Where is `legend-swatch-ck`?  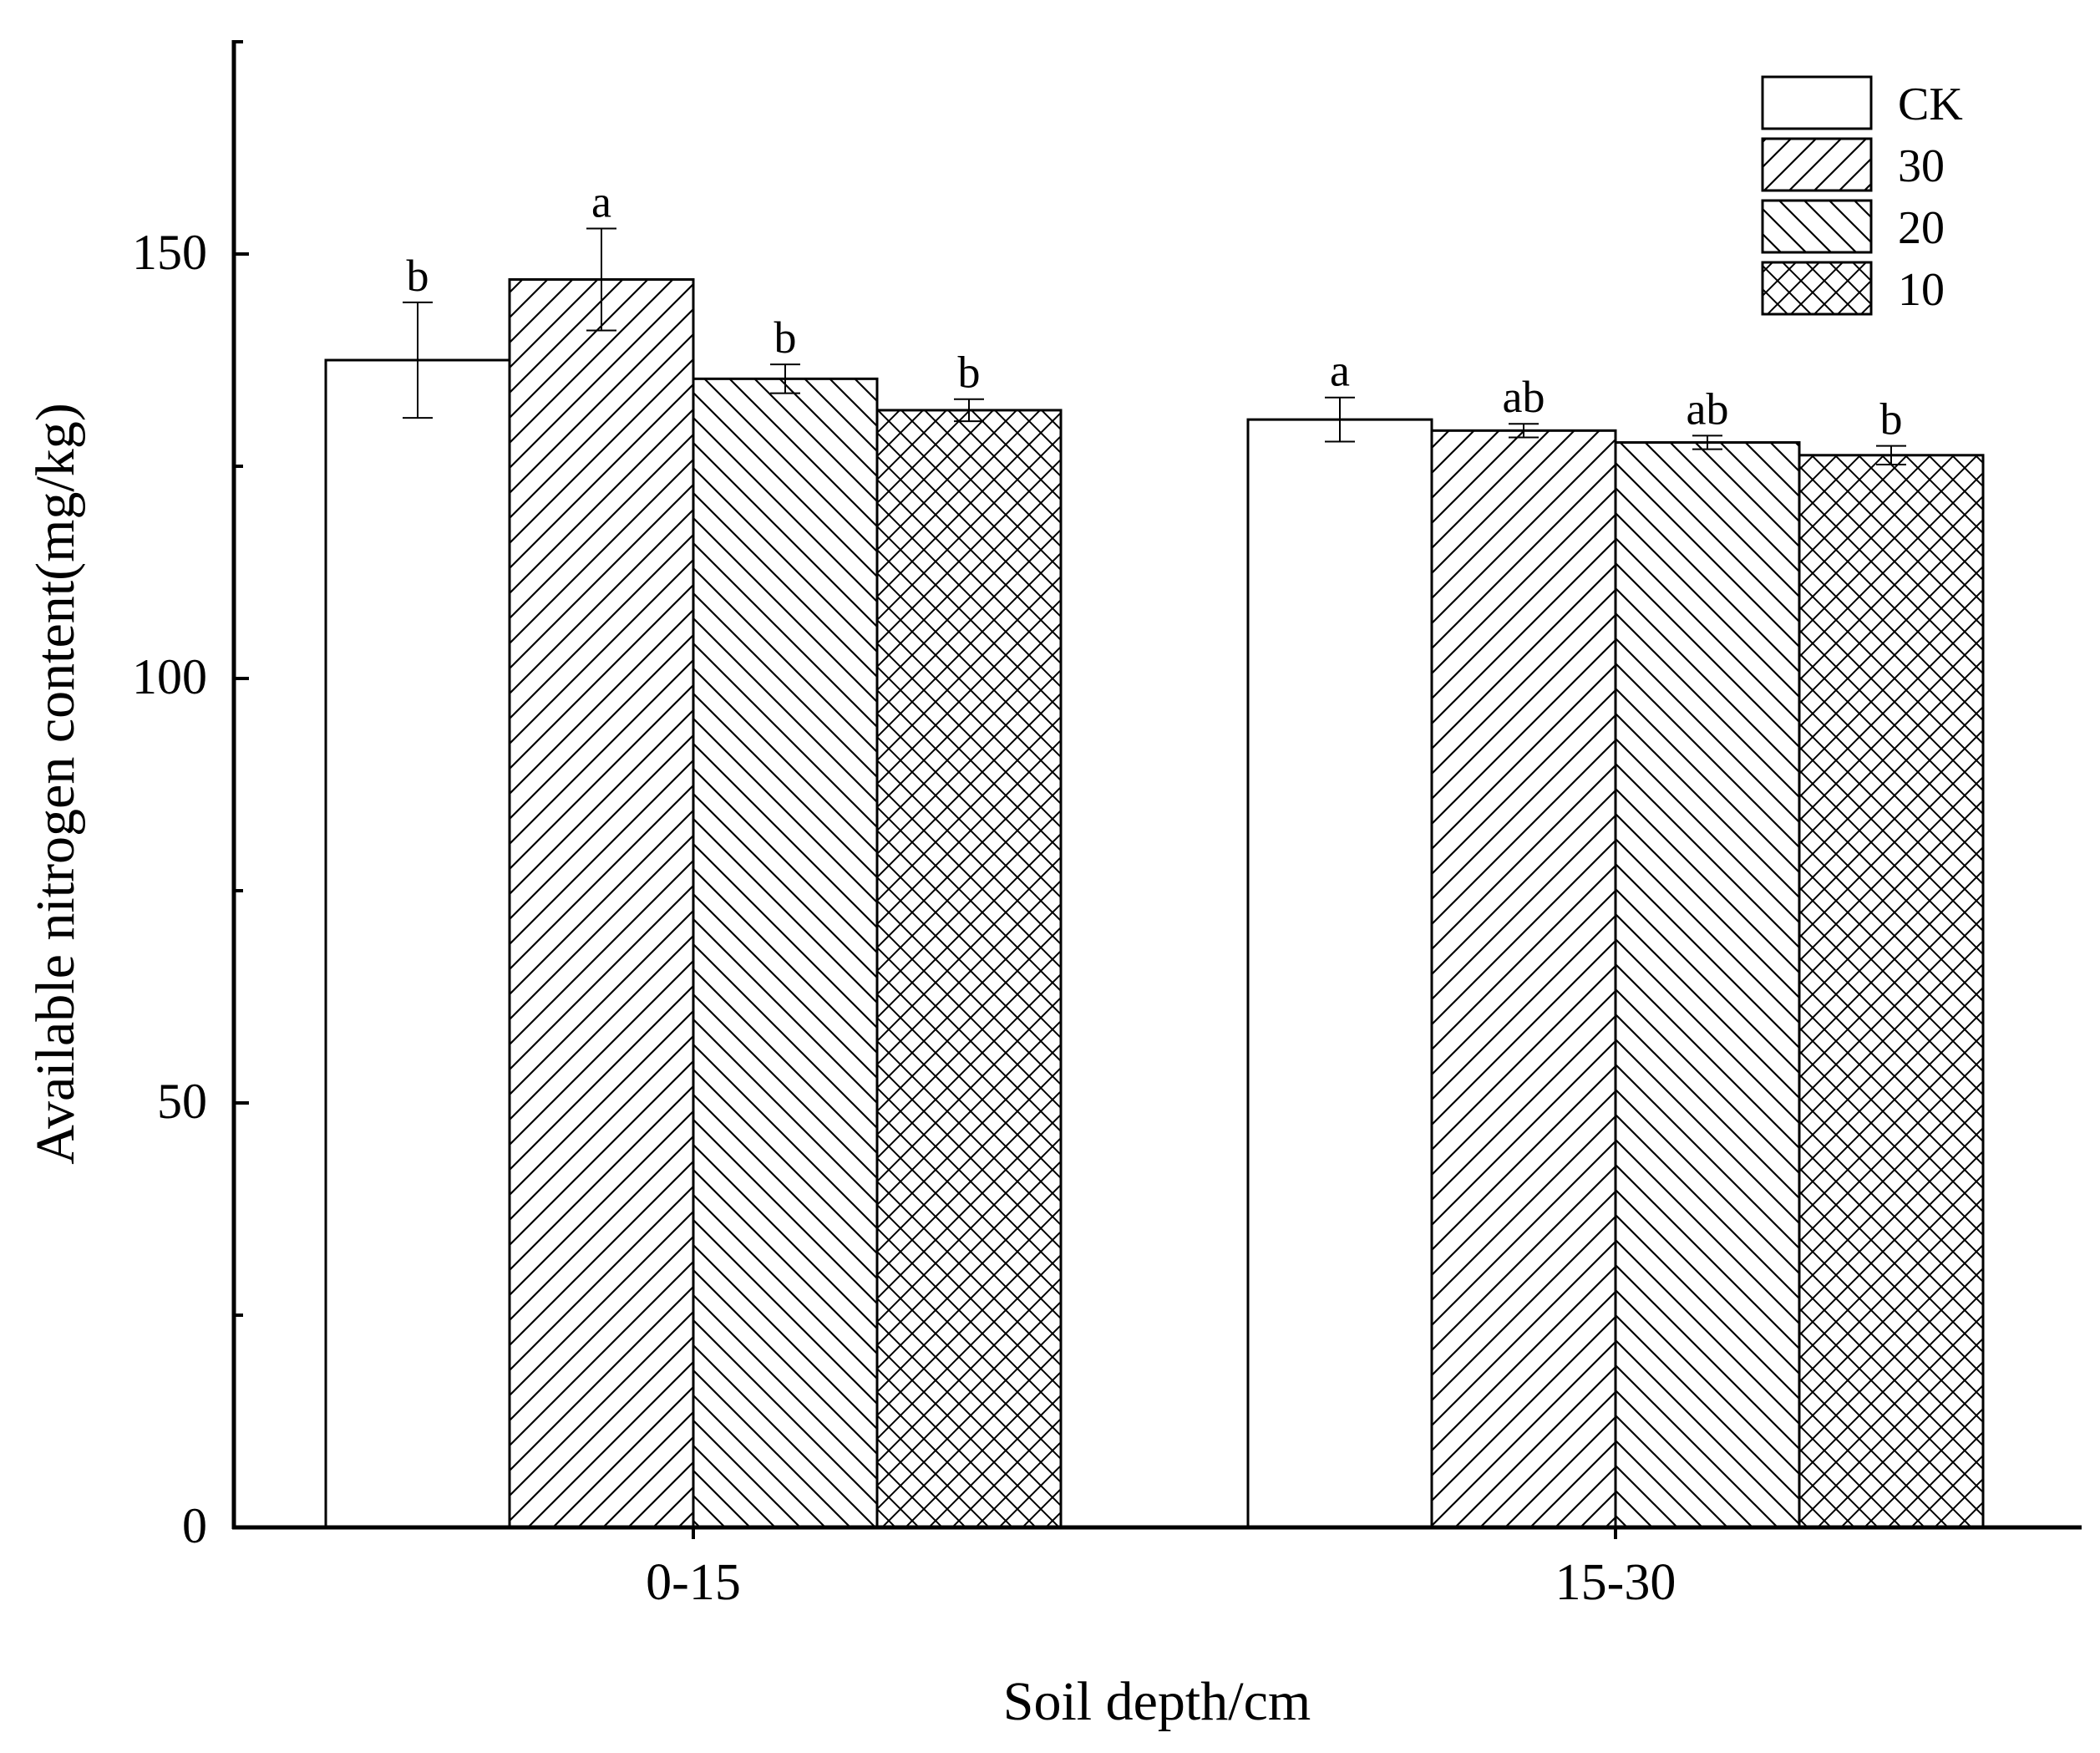 legend-swatch-ck is located at coordinates (1817, 103).